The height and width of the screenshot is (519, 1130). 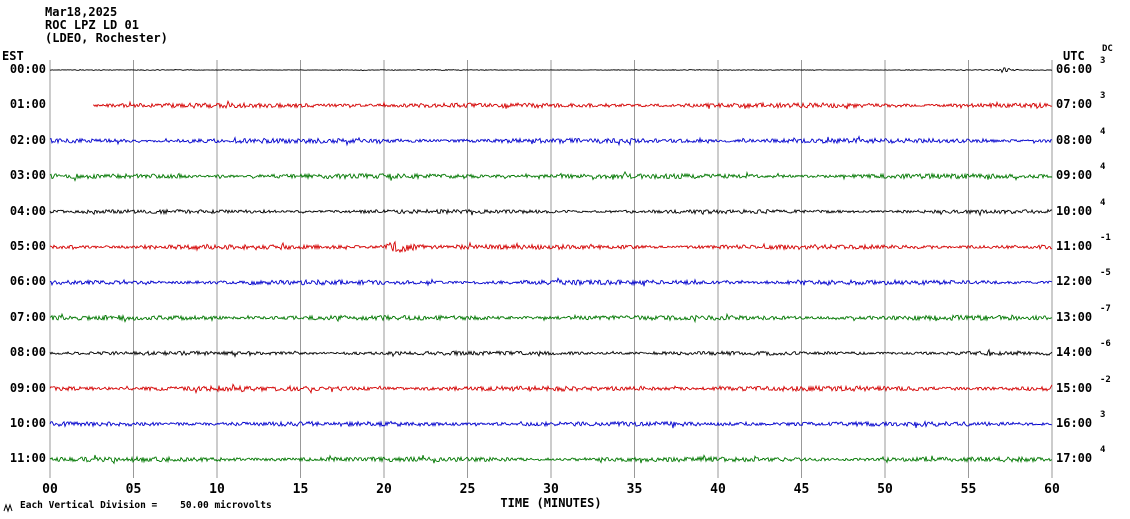 I want to click on est-hour-label: 07:00, so click(x=27, y=316).